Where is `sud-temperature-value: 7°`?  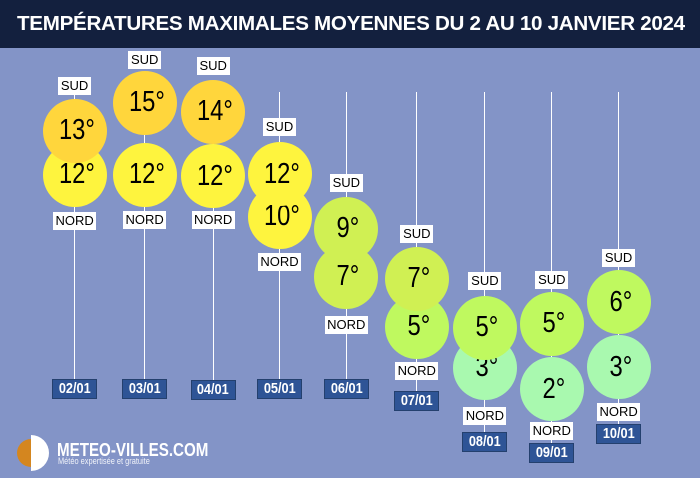
sud-temperature-value: 7° is located at coordinates (419, 278).